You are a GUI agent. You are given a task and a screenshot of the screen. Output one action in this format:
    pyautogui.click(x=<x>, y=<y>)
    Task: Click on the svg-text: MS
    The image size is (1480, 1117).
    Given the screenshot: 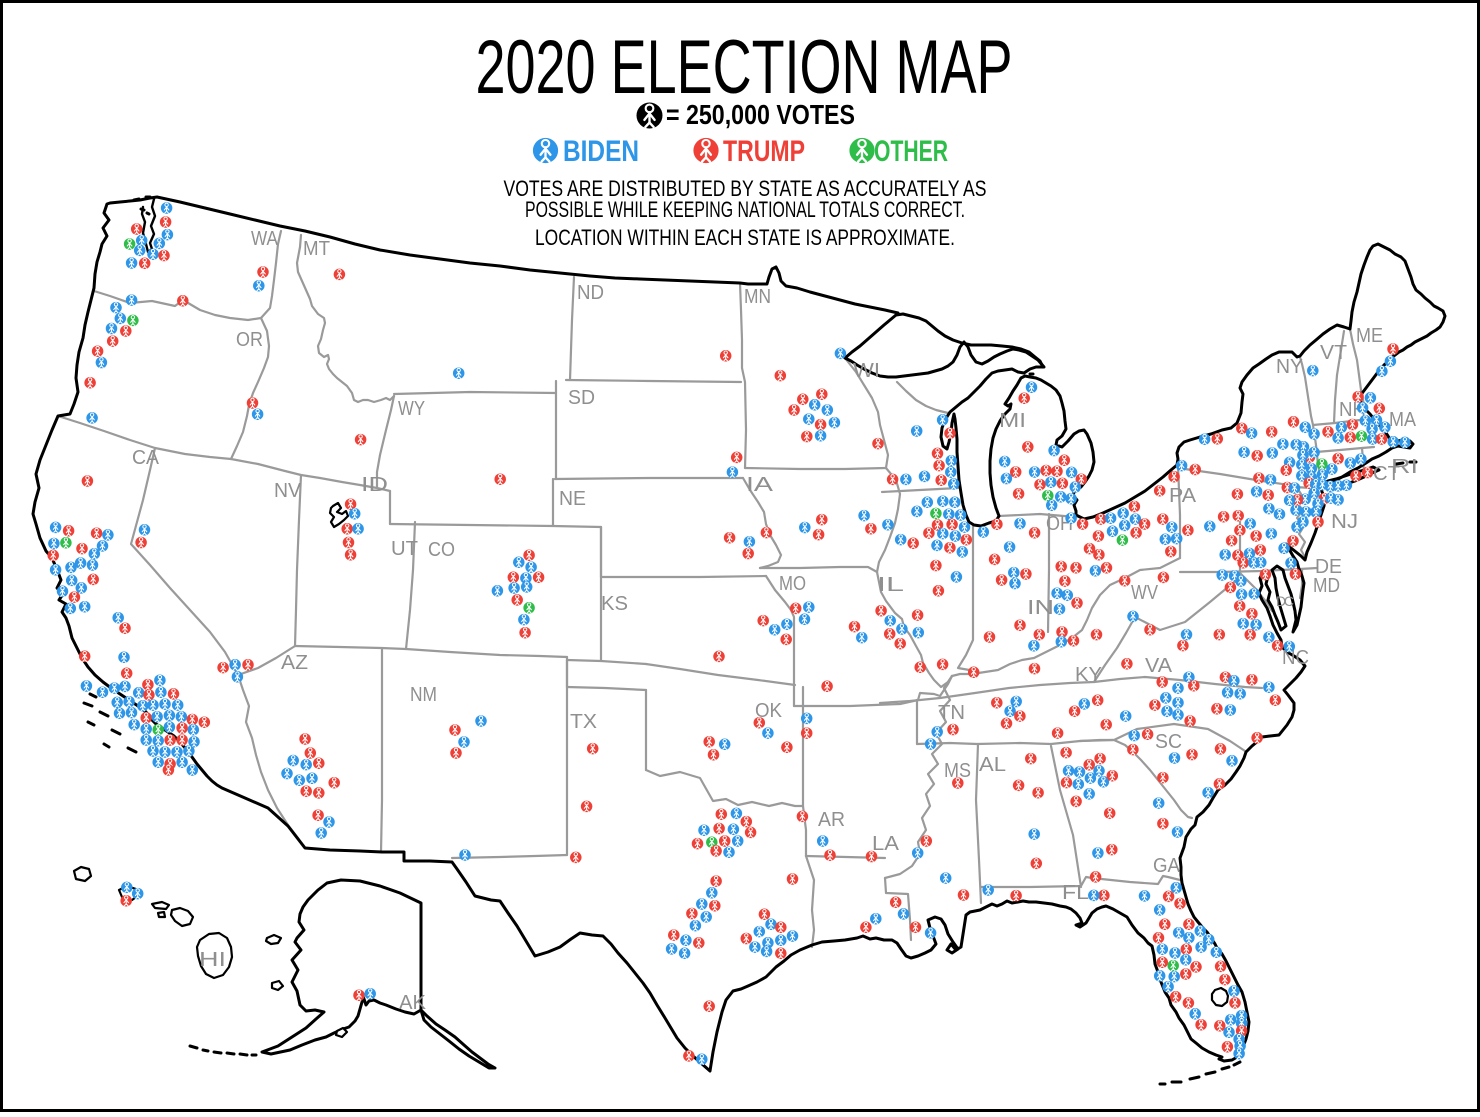 What is the action you would take?
    pyautogui.click(x=957, y=770)
    